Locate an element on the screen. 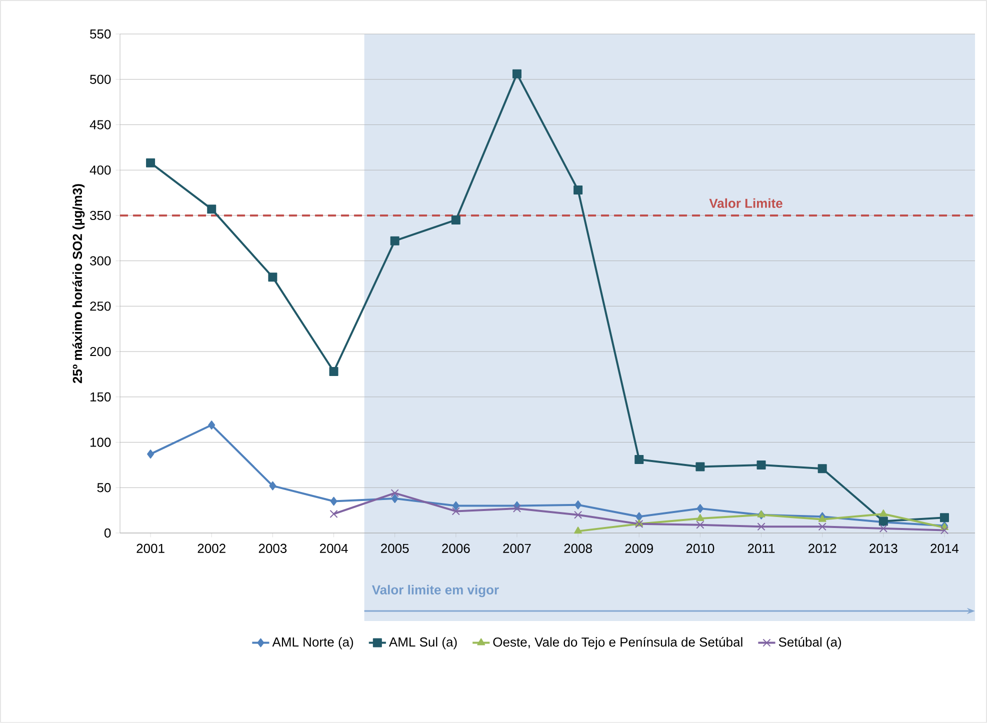 Image resolution: width=987 pixels, height=723 pixels. y-tick-label: 500 is located at coordinates (100, 79).